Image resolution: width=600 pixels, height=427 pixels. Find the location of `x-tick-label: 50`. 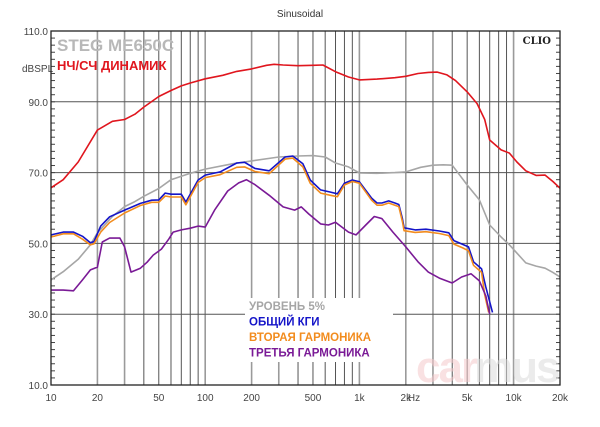

x-tick-label: 50 is located at coordinates (159, 398).